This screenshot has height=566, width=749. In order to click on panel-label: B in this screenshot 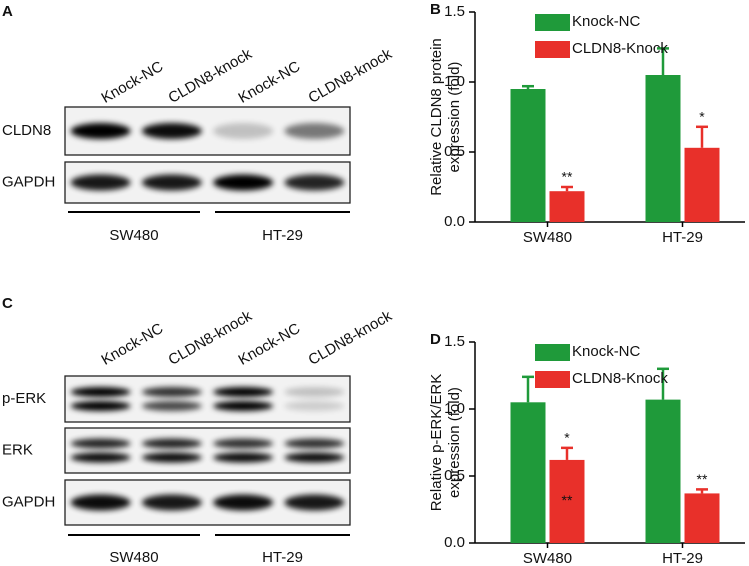, I will do `click(435, 9)`.